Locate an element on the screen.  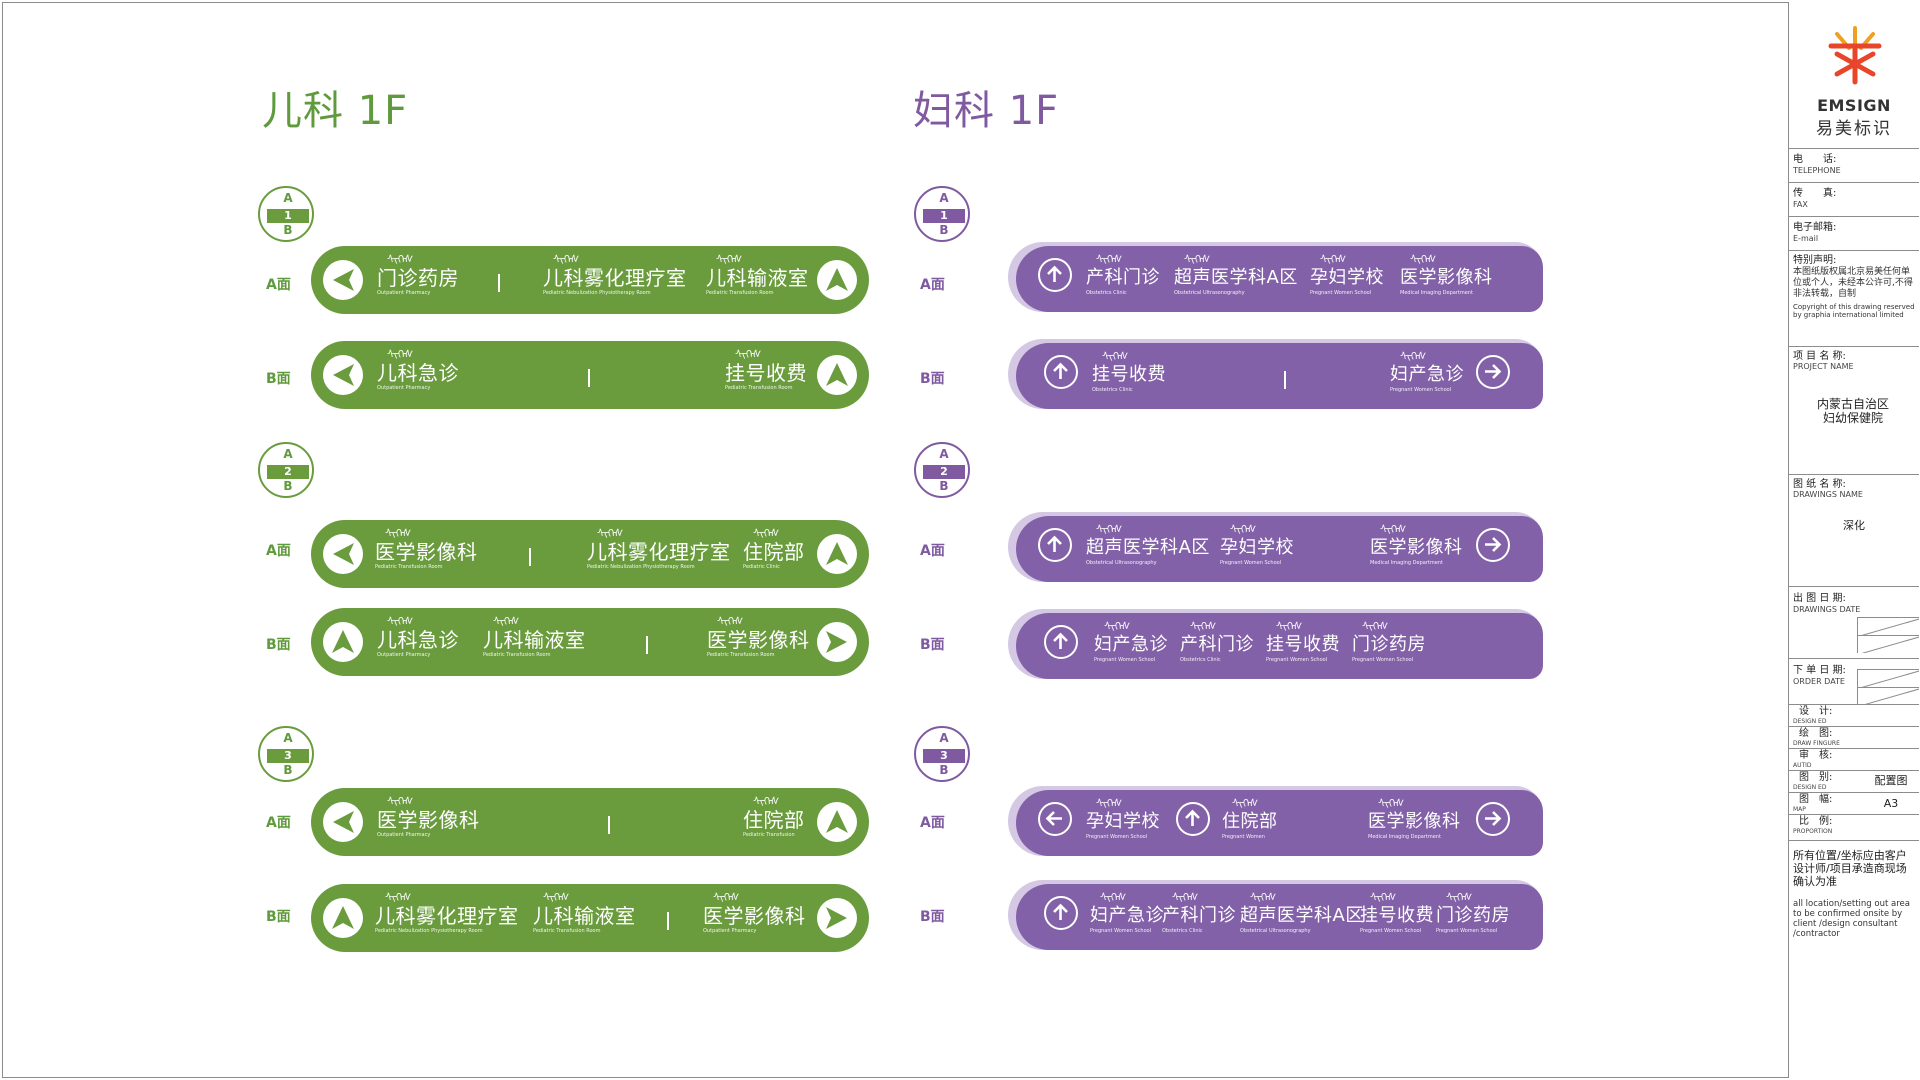
drawing-name-row: 图 纸 名 称: DRAWINGS NAME 深化 is located at coordinates (1854, 530).